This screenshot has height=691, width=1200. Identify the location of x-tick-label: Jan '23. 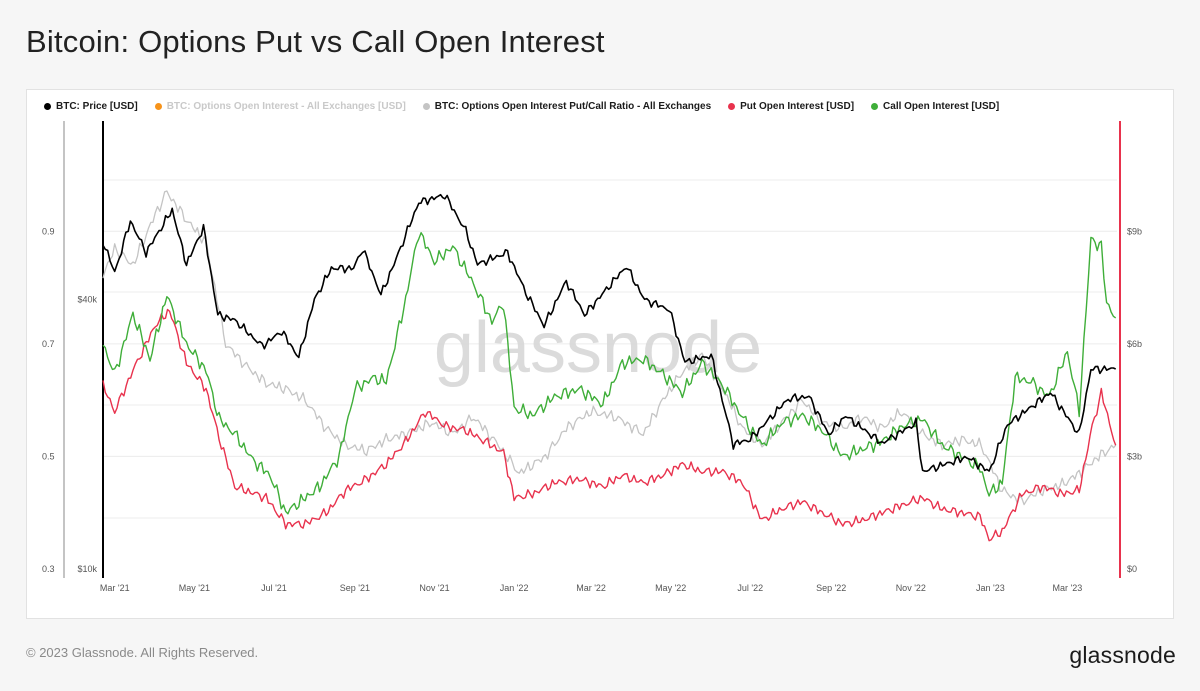
(990, 588).